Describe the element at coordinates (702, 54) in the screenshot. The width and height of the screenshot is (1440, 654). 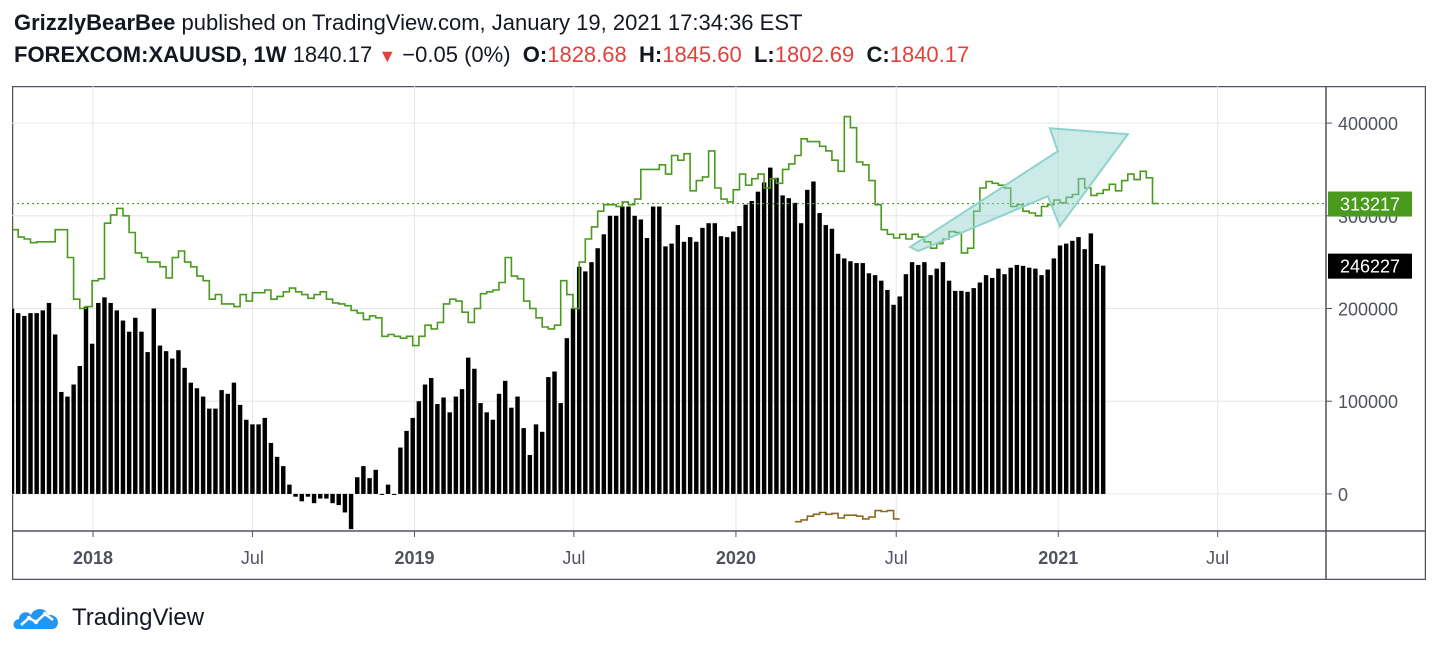
I see `high-value: 1845.60` at that location.